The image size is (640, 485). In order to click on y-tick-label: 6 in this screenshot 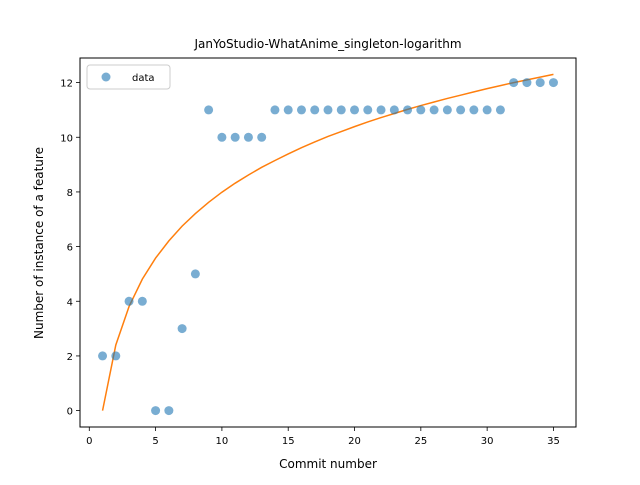, I will do `click(70, 248)`.